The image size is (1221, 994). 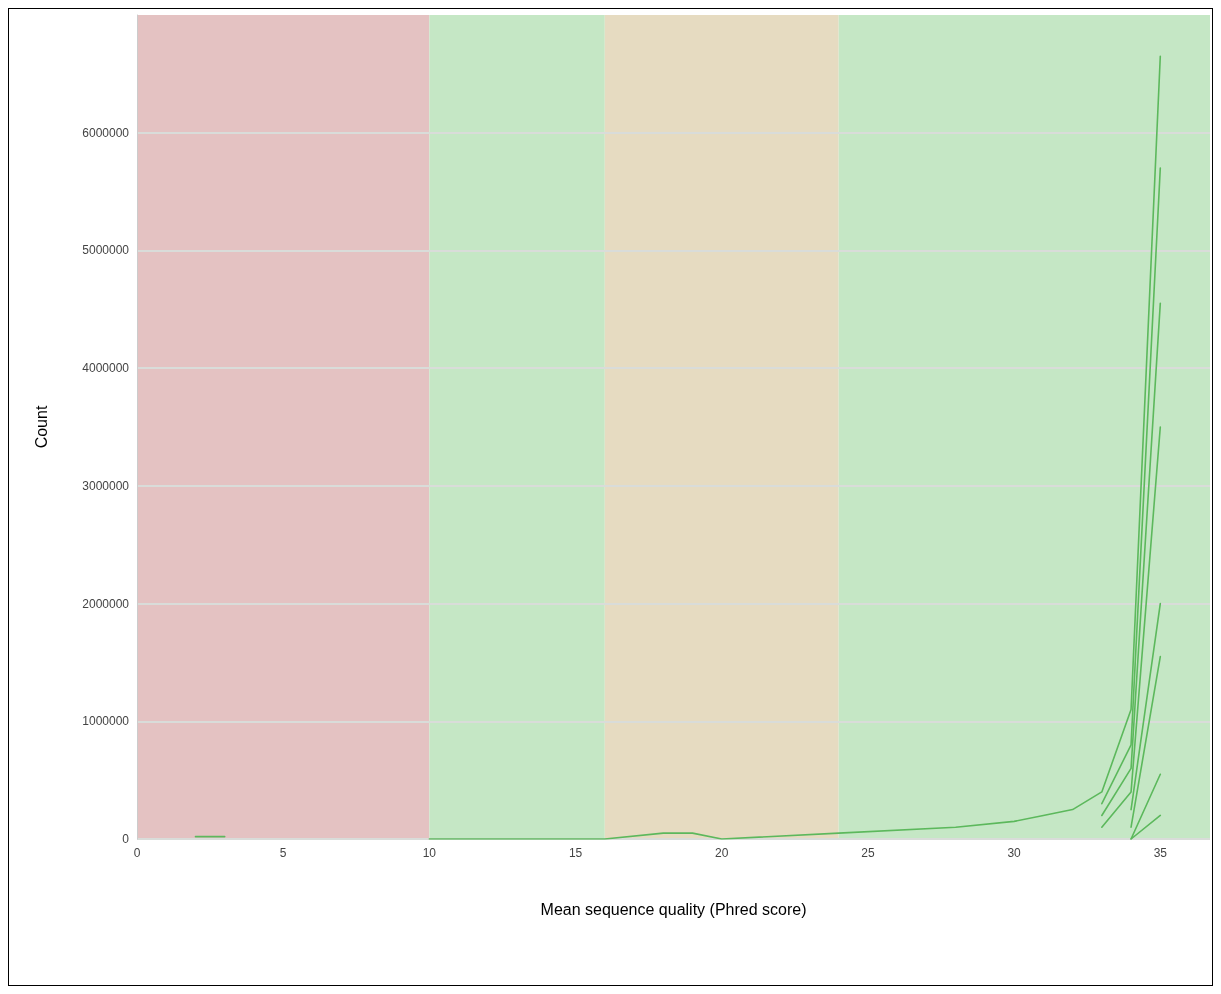 What do you see at coordinates (429, 853) in the screenshot?
I see `x-tick-label: 10` at bounding box center [429, 853].